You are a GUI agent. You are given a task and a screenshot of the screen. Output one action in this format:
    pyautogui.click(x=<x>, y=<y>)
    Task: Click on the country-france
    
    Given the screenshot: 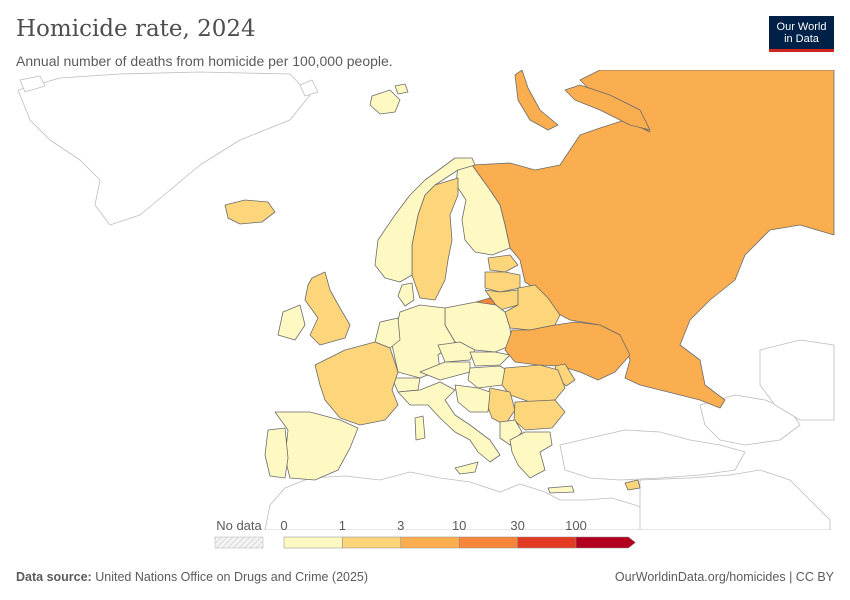 What is the action you would take?
    pyautogui.click(x=356, y=383)
    